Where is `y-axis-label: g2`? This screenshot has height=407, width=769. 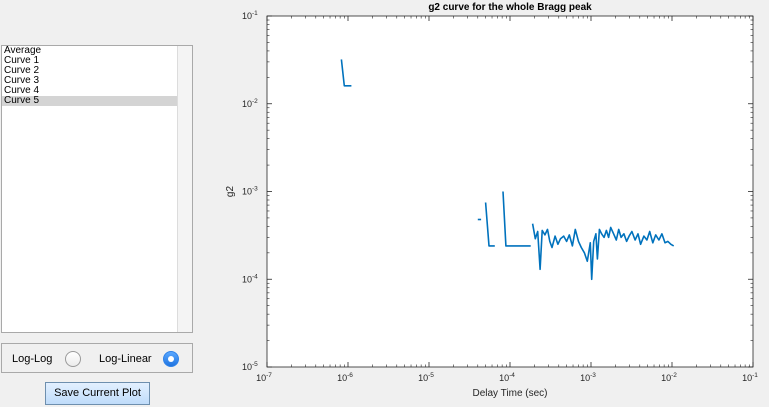
y-axis-label: g2 is located at coordinates (230, 192).